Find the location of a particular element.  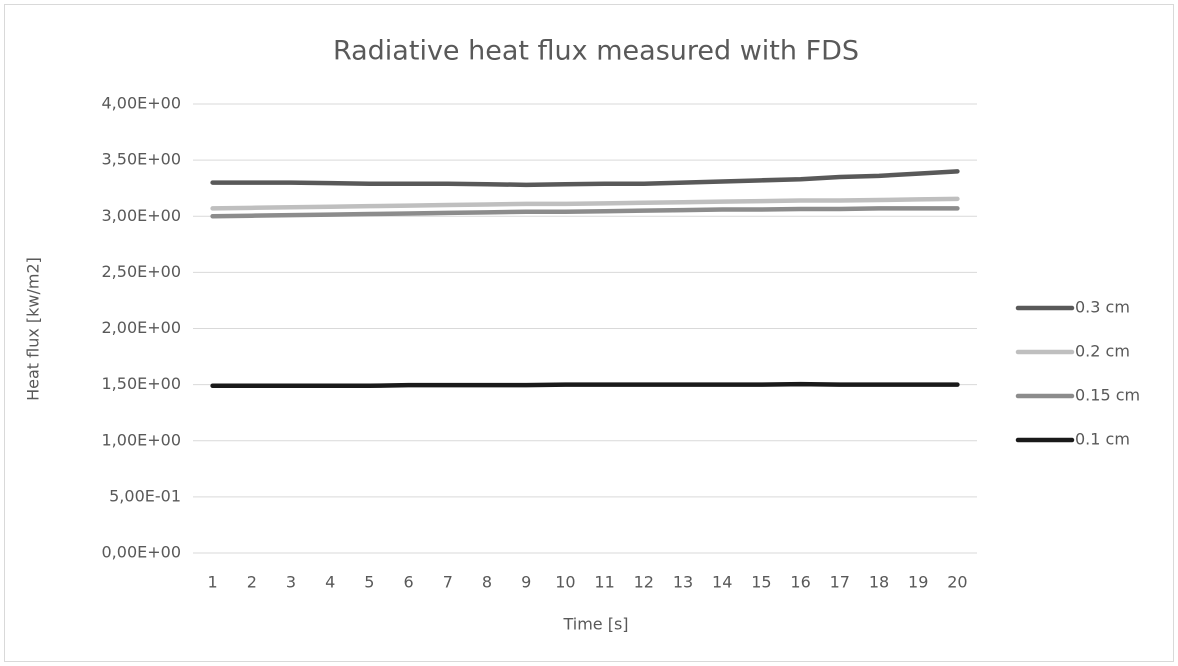

x-tick-label: 6 is located at coordinates (409, 582).